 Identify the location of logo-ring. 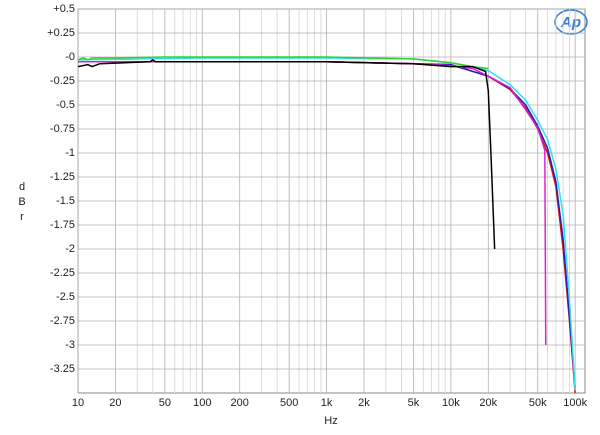
(571, 22).